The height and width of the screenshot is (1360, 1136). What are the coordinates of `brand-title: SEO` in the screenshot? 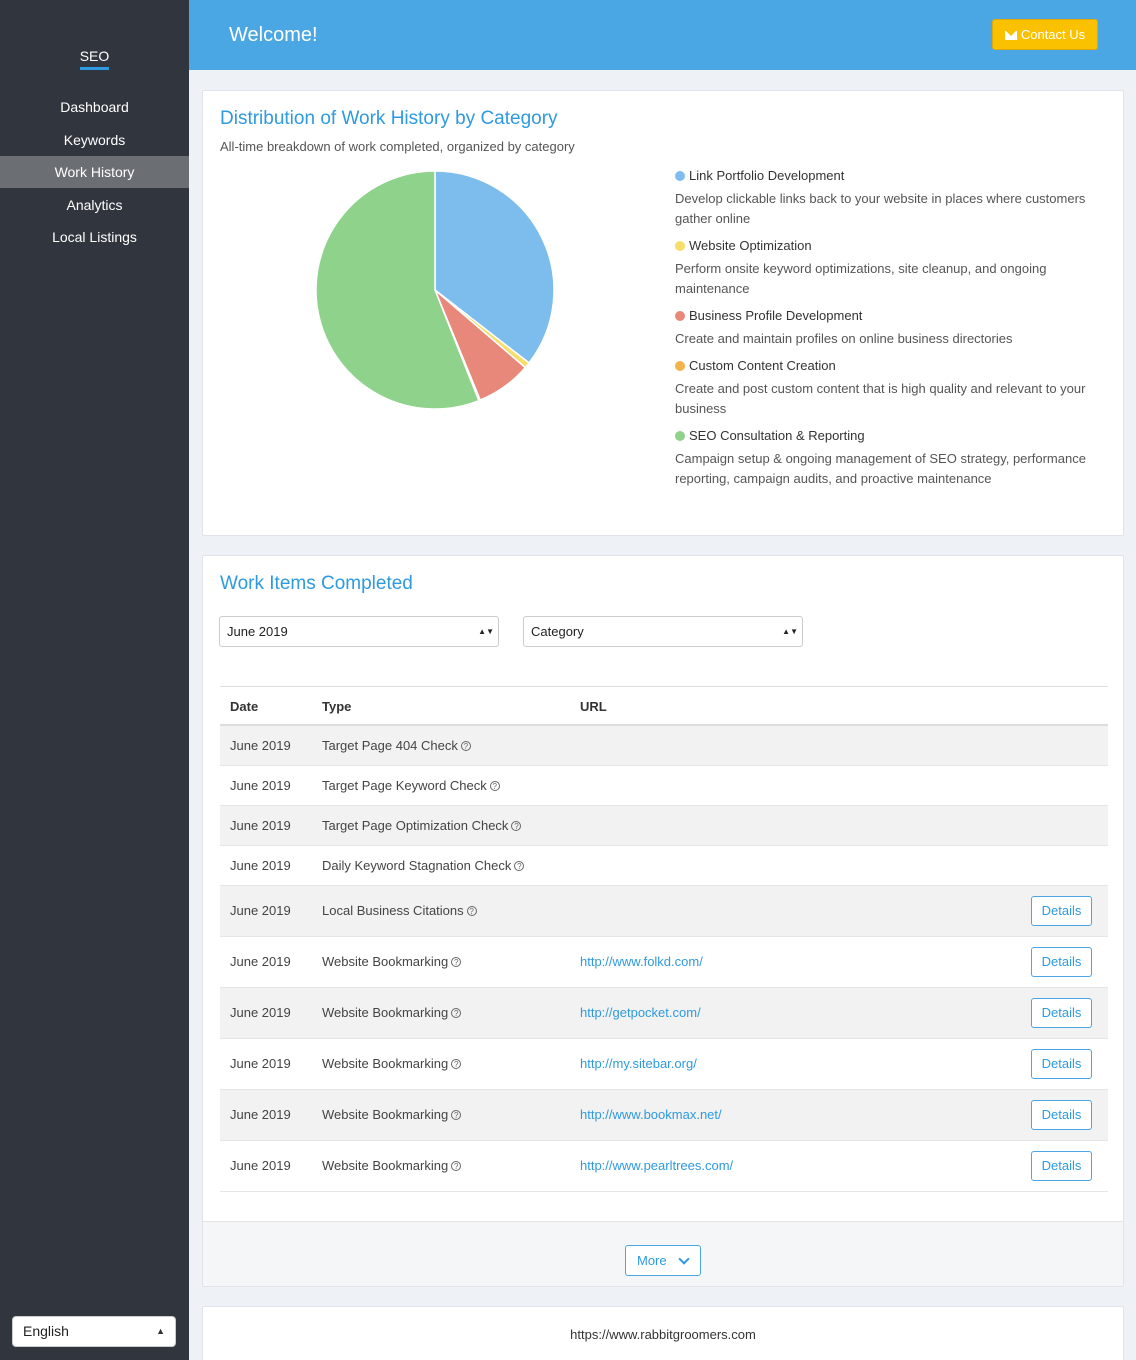 It's located at (94, 59).